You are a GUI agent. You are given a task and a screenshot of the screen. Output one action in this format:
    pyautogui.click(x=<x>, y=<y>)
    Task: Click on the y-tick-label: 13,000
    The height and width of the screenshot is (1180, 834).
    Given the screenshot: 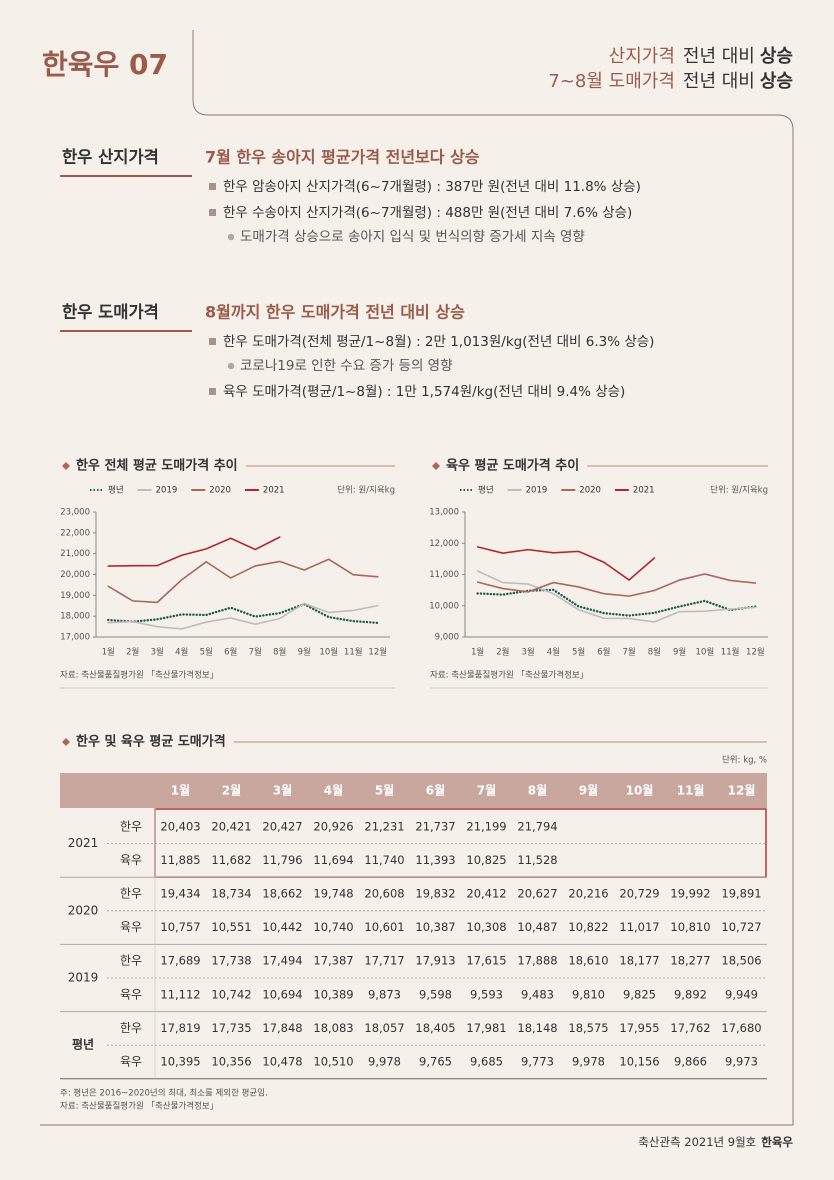 What is the action you would take?
    pyautogui.click(x=444, y=513)
    